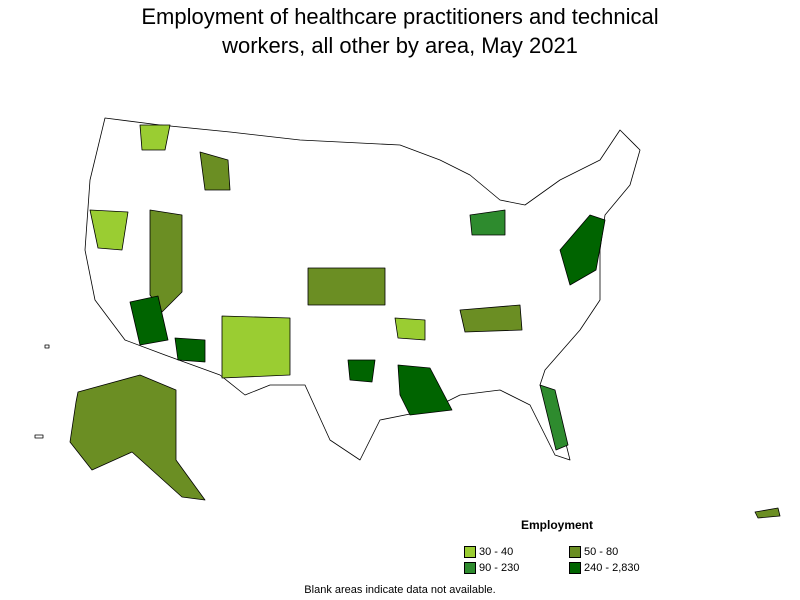 Image resolution: width=800 pixels, height=600 pixels. What do you see at coordinates (557, 525) in the screenshot?
I see `legend-title: Employment` at bounding box center [557, 525].